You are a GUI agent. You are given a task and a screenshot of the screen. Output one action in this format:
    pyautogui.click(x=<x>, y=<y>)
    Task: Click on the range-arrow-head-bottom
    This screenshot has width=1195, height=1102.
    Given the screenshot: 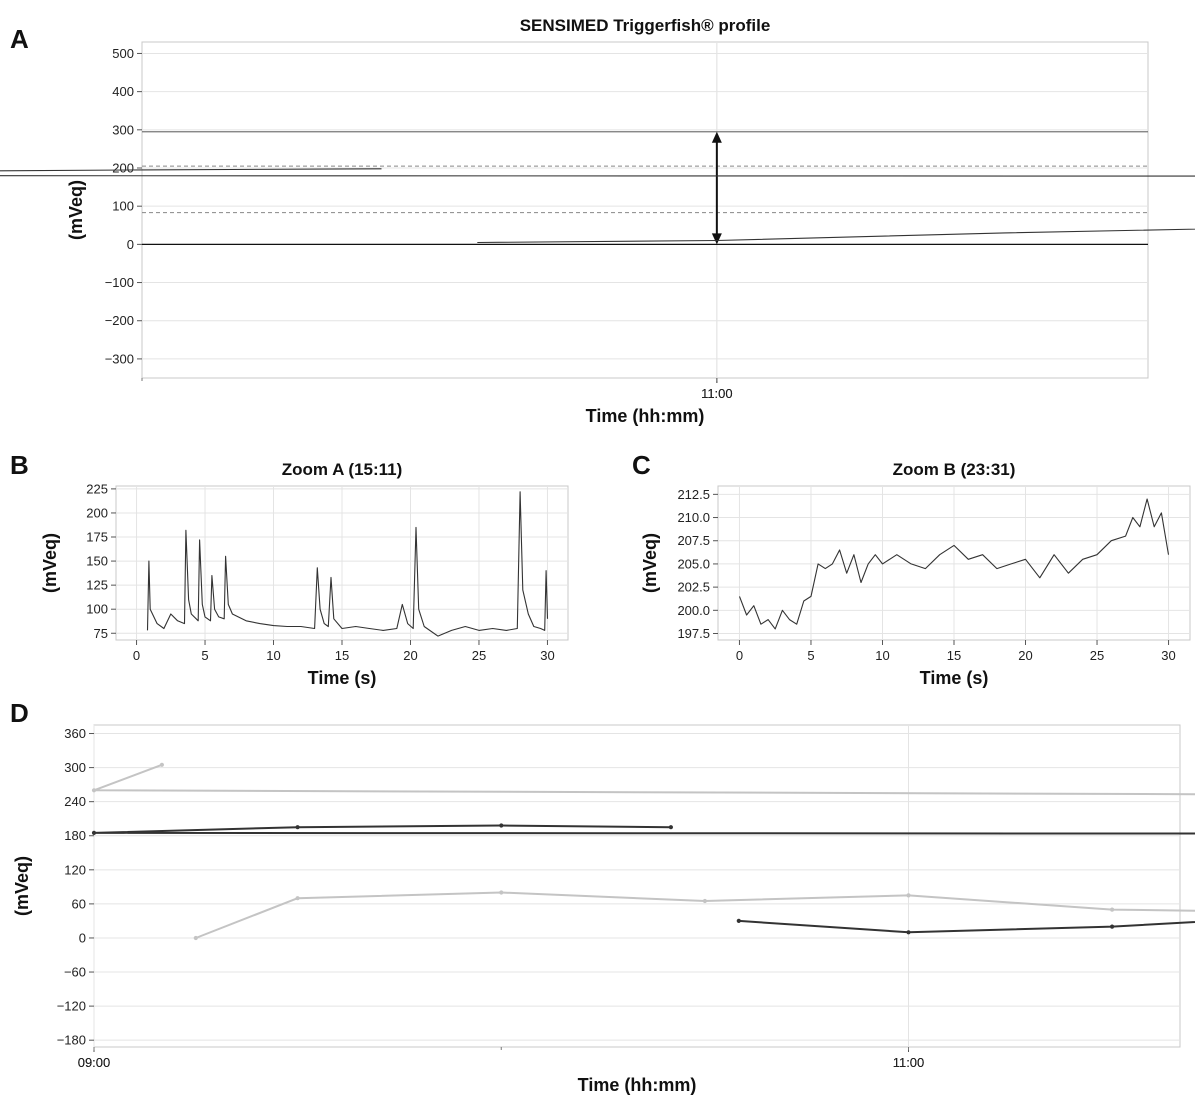 What is the action you would take?
    pyautogui.click(x=716, y=239)
    